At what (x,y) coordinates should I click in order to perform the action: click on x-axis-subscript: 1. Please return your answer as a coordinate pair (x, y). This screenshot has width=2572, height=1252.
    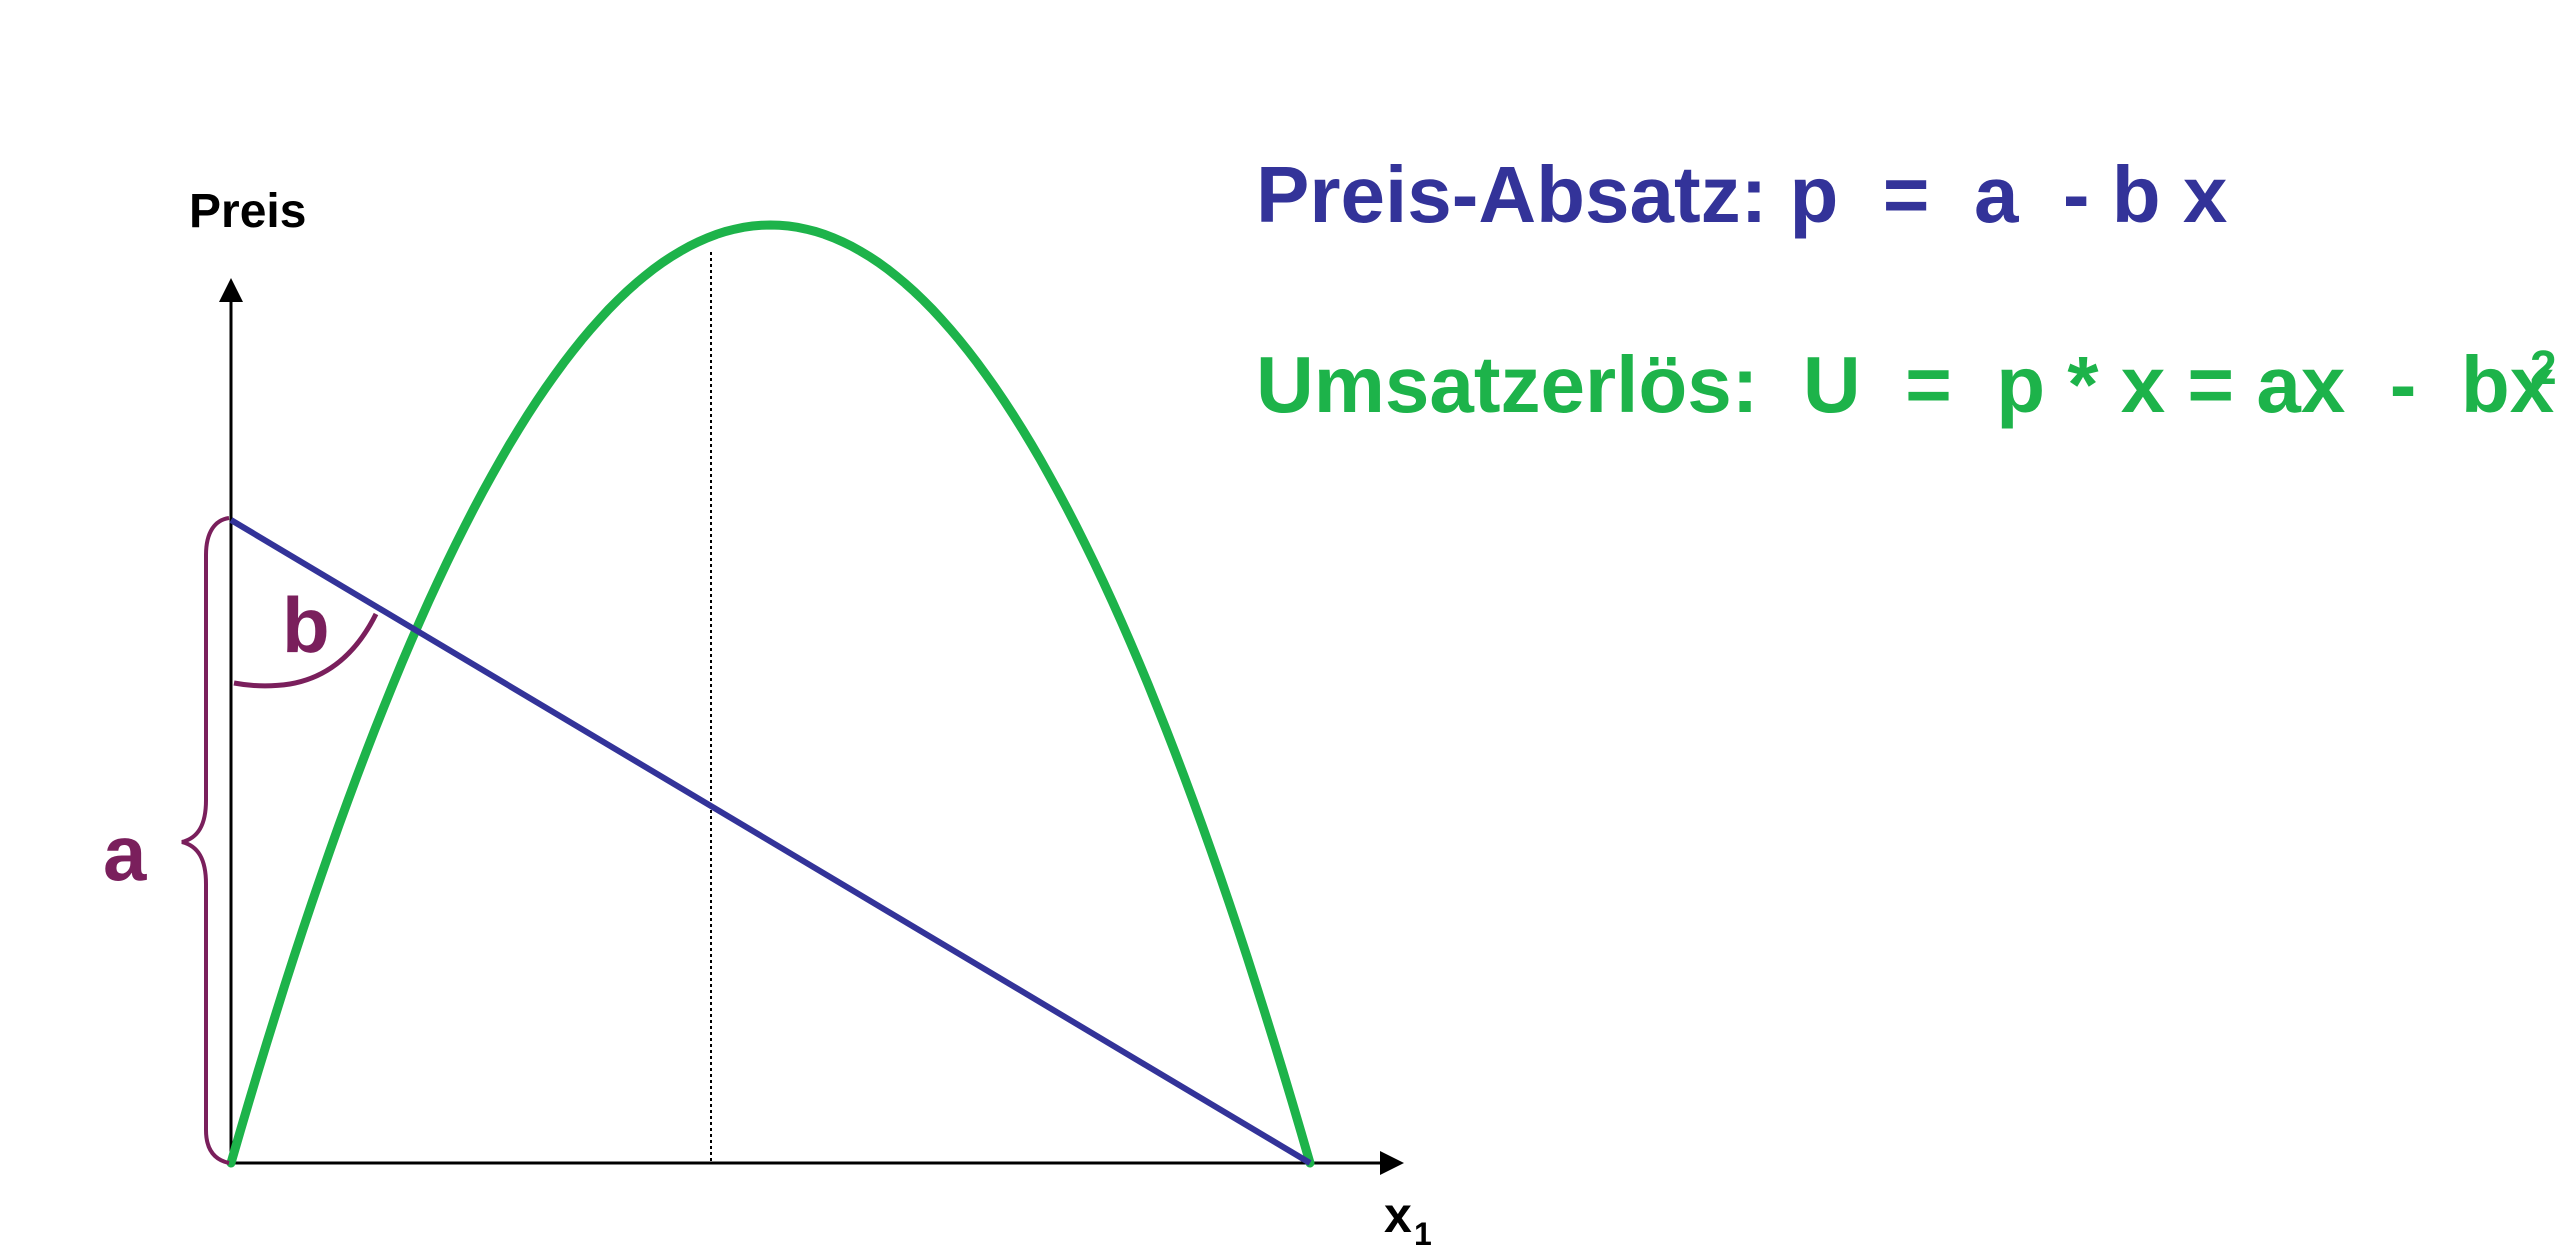
    Looking at the image, I should click on (1423, 1234).